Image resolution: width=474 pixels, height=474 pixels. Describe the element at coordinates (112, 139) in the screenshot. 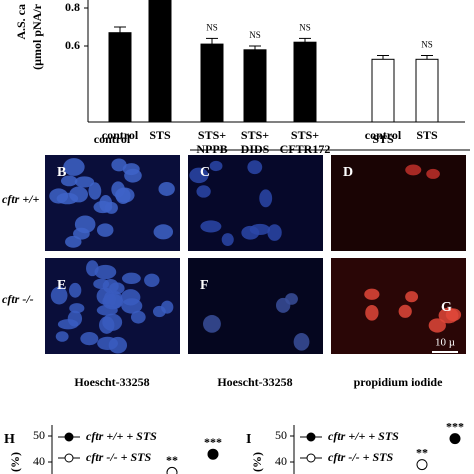

I see `column-header: control` at that location.